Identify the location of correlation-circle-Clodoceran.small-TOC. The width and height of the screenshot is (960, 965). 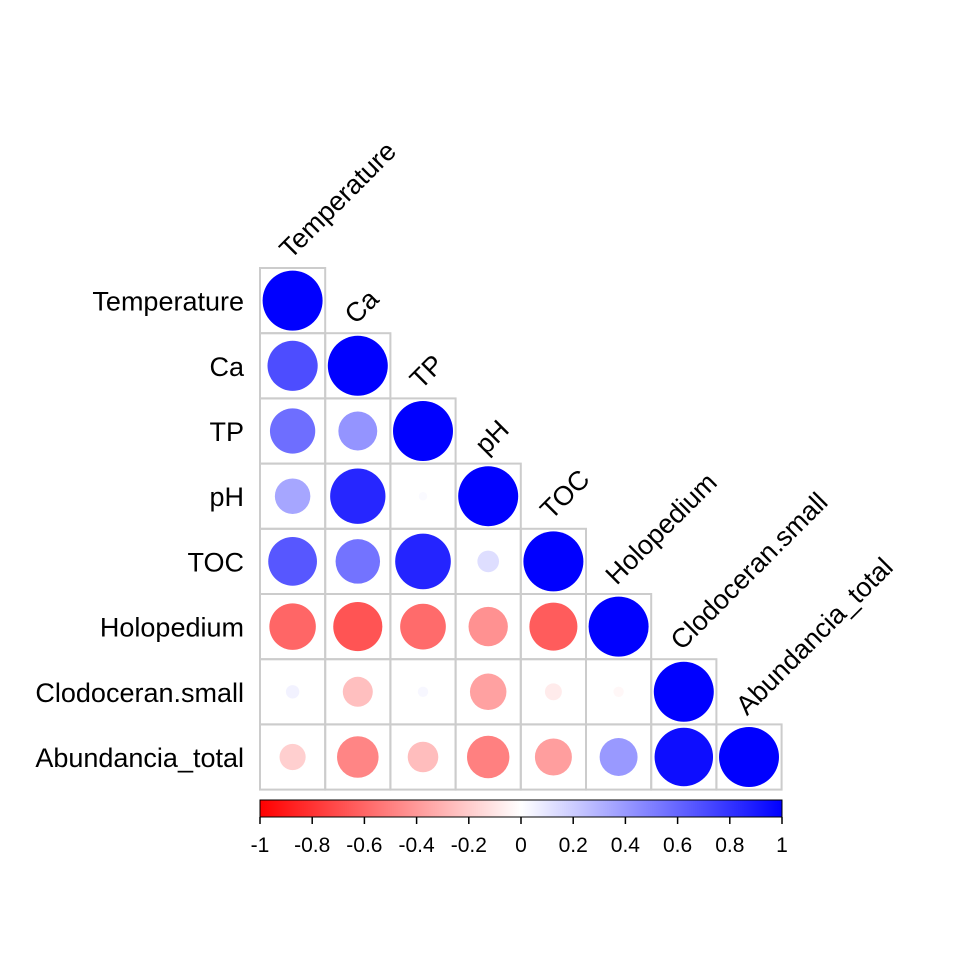
(553, 692).